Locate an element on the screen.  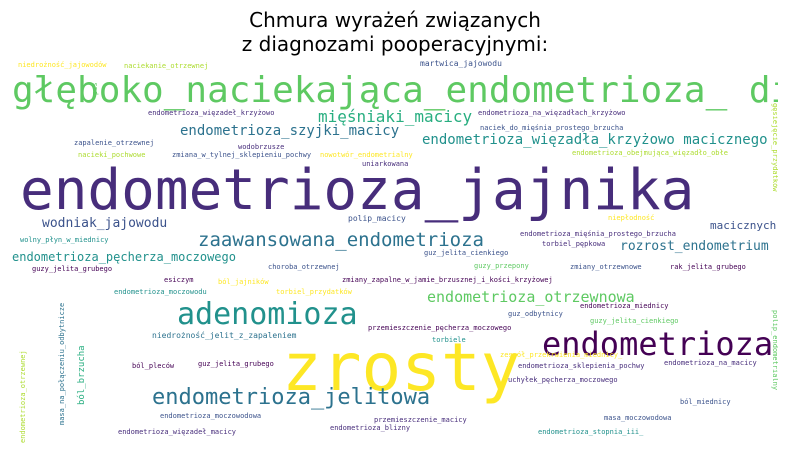
word: endometrioza_sklepienia_pochwy is located at coordinates (581, 366).